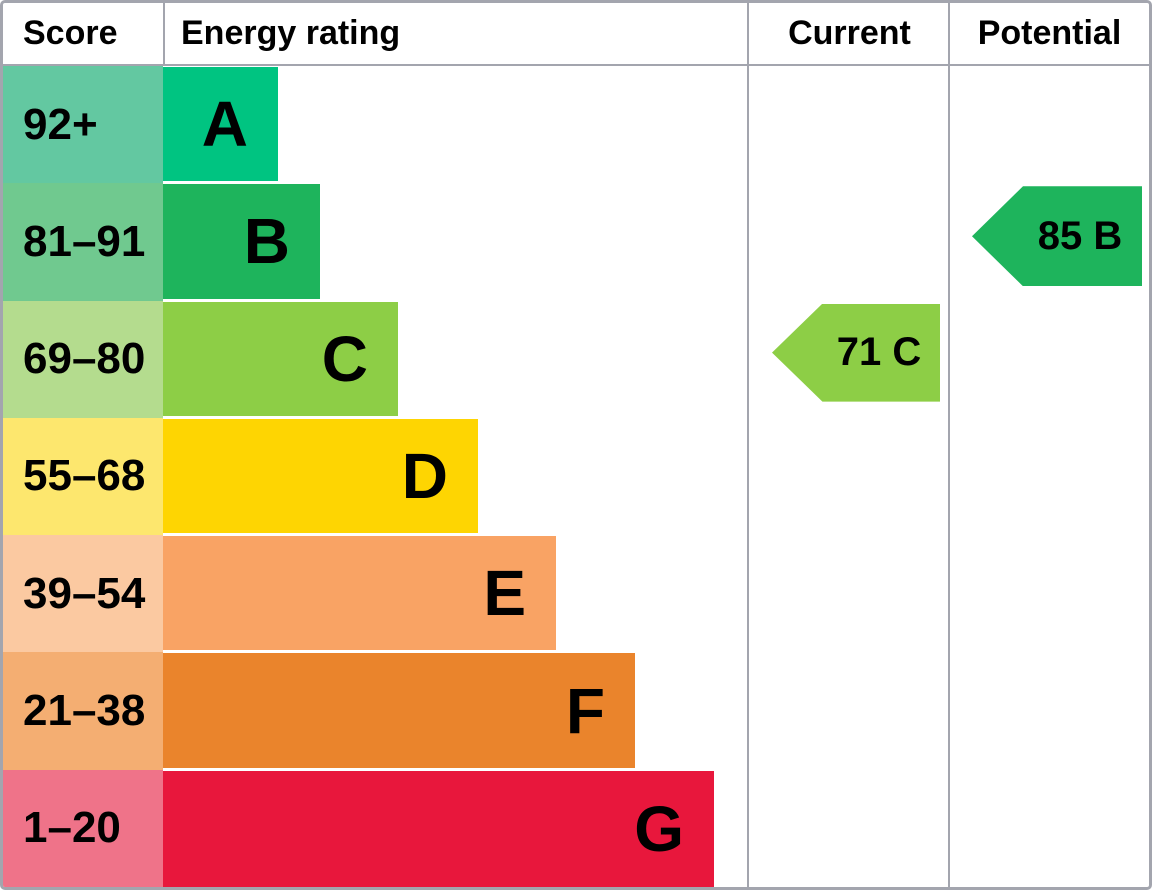 This screenshot has height=890, width=1152. I want to click on band-row-c: 69–80 C, so click(576, 359).